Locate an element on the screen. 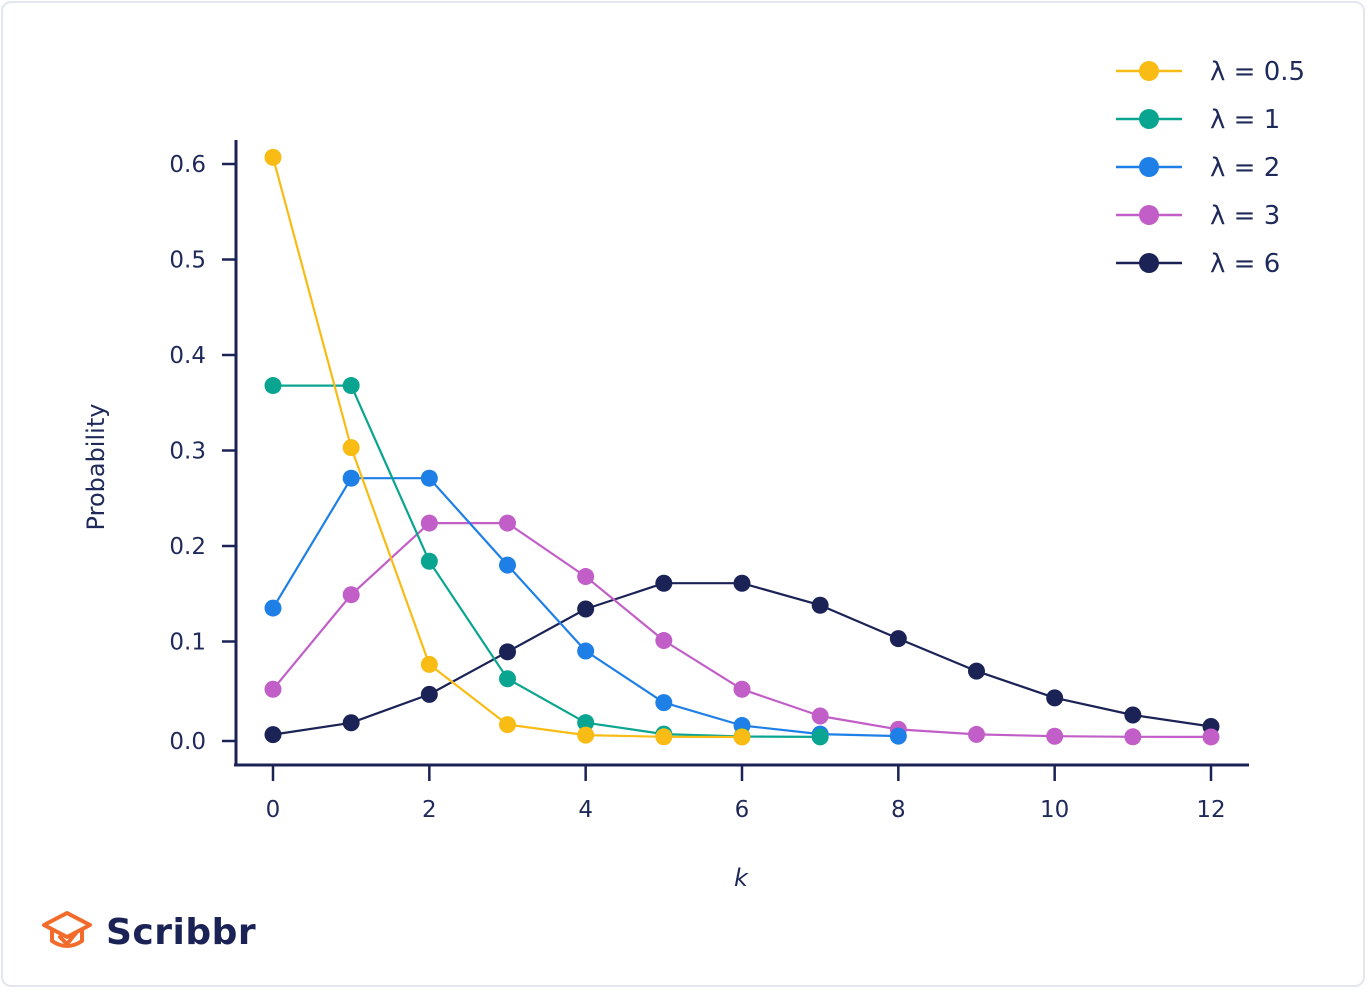 Image resolution: width=1370 pixels, height=992 pixels. y-tick-label: 0.1 is located at coordinates (187, 643).